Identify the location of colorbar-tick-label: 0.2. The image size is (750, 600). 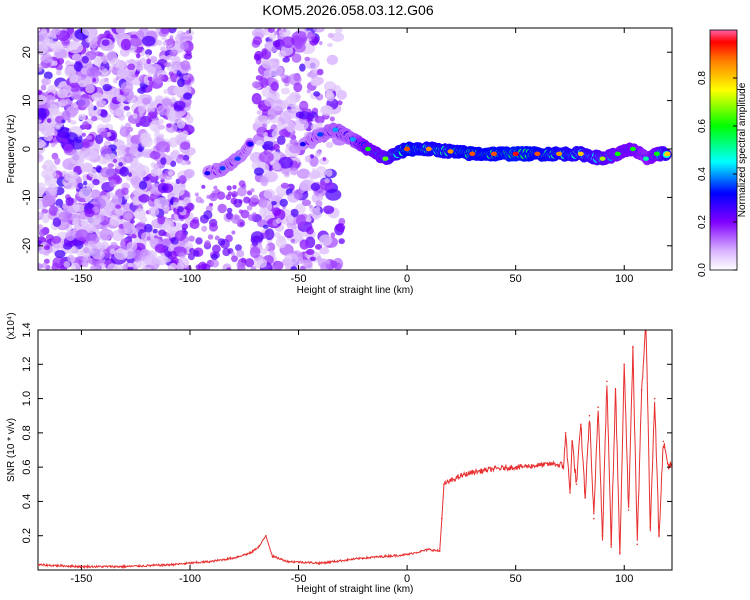
(702, 222).